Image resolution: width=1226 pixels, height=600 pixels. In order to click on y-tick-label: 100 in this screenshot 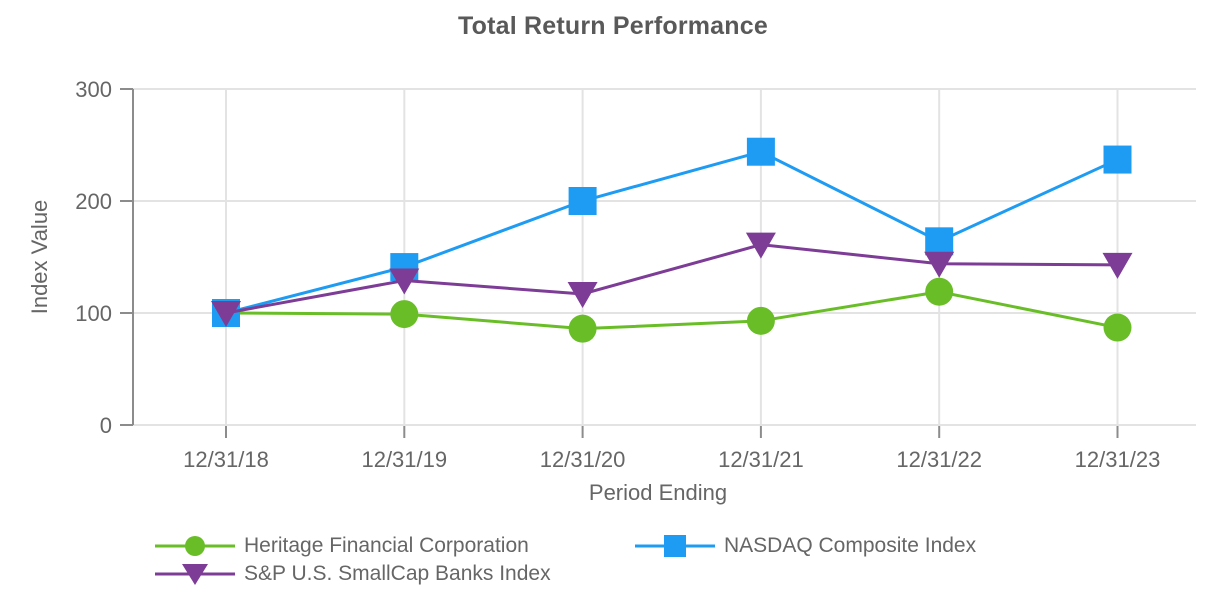, I will do `click(93, 313)`.